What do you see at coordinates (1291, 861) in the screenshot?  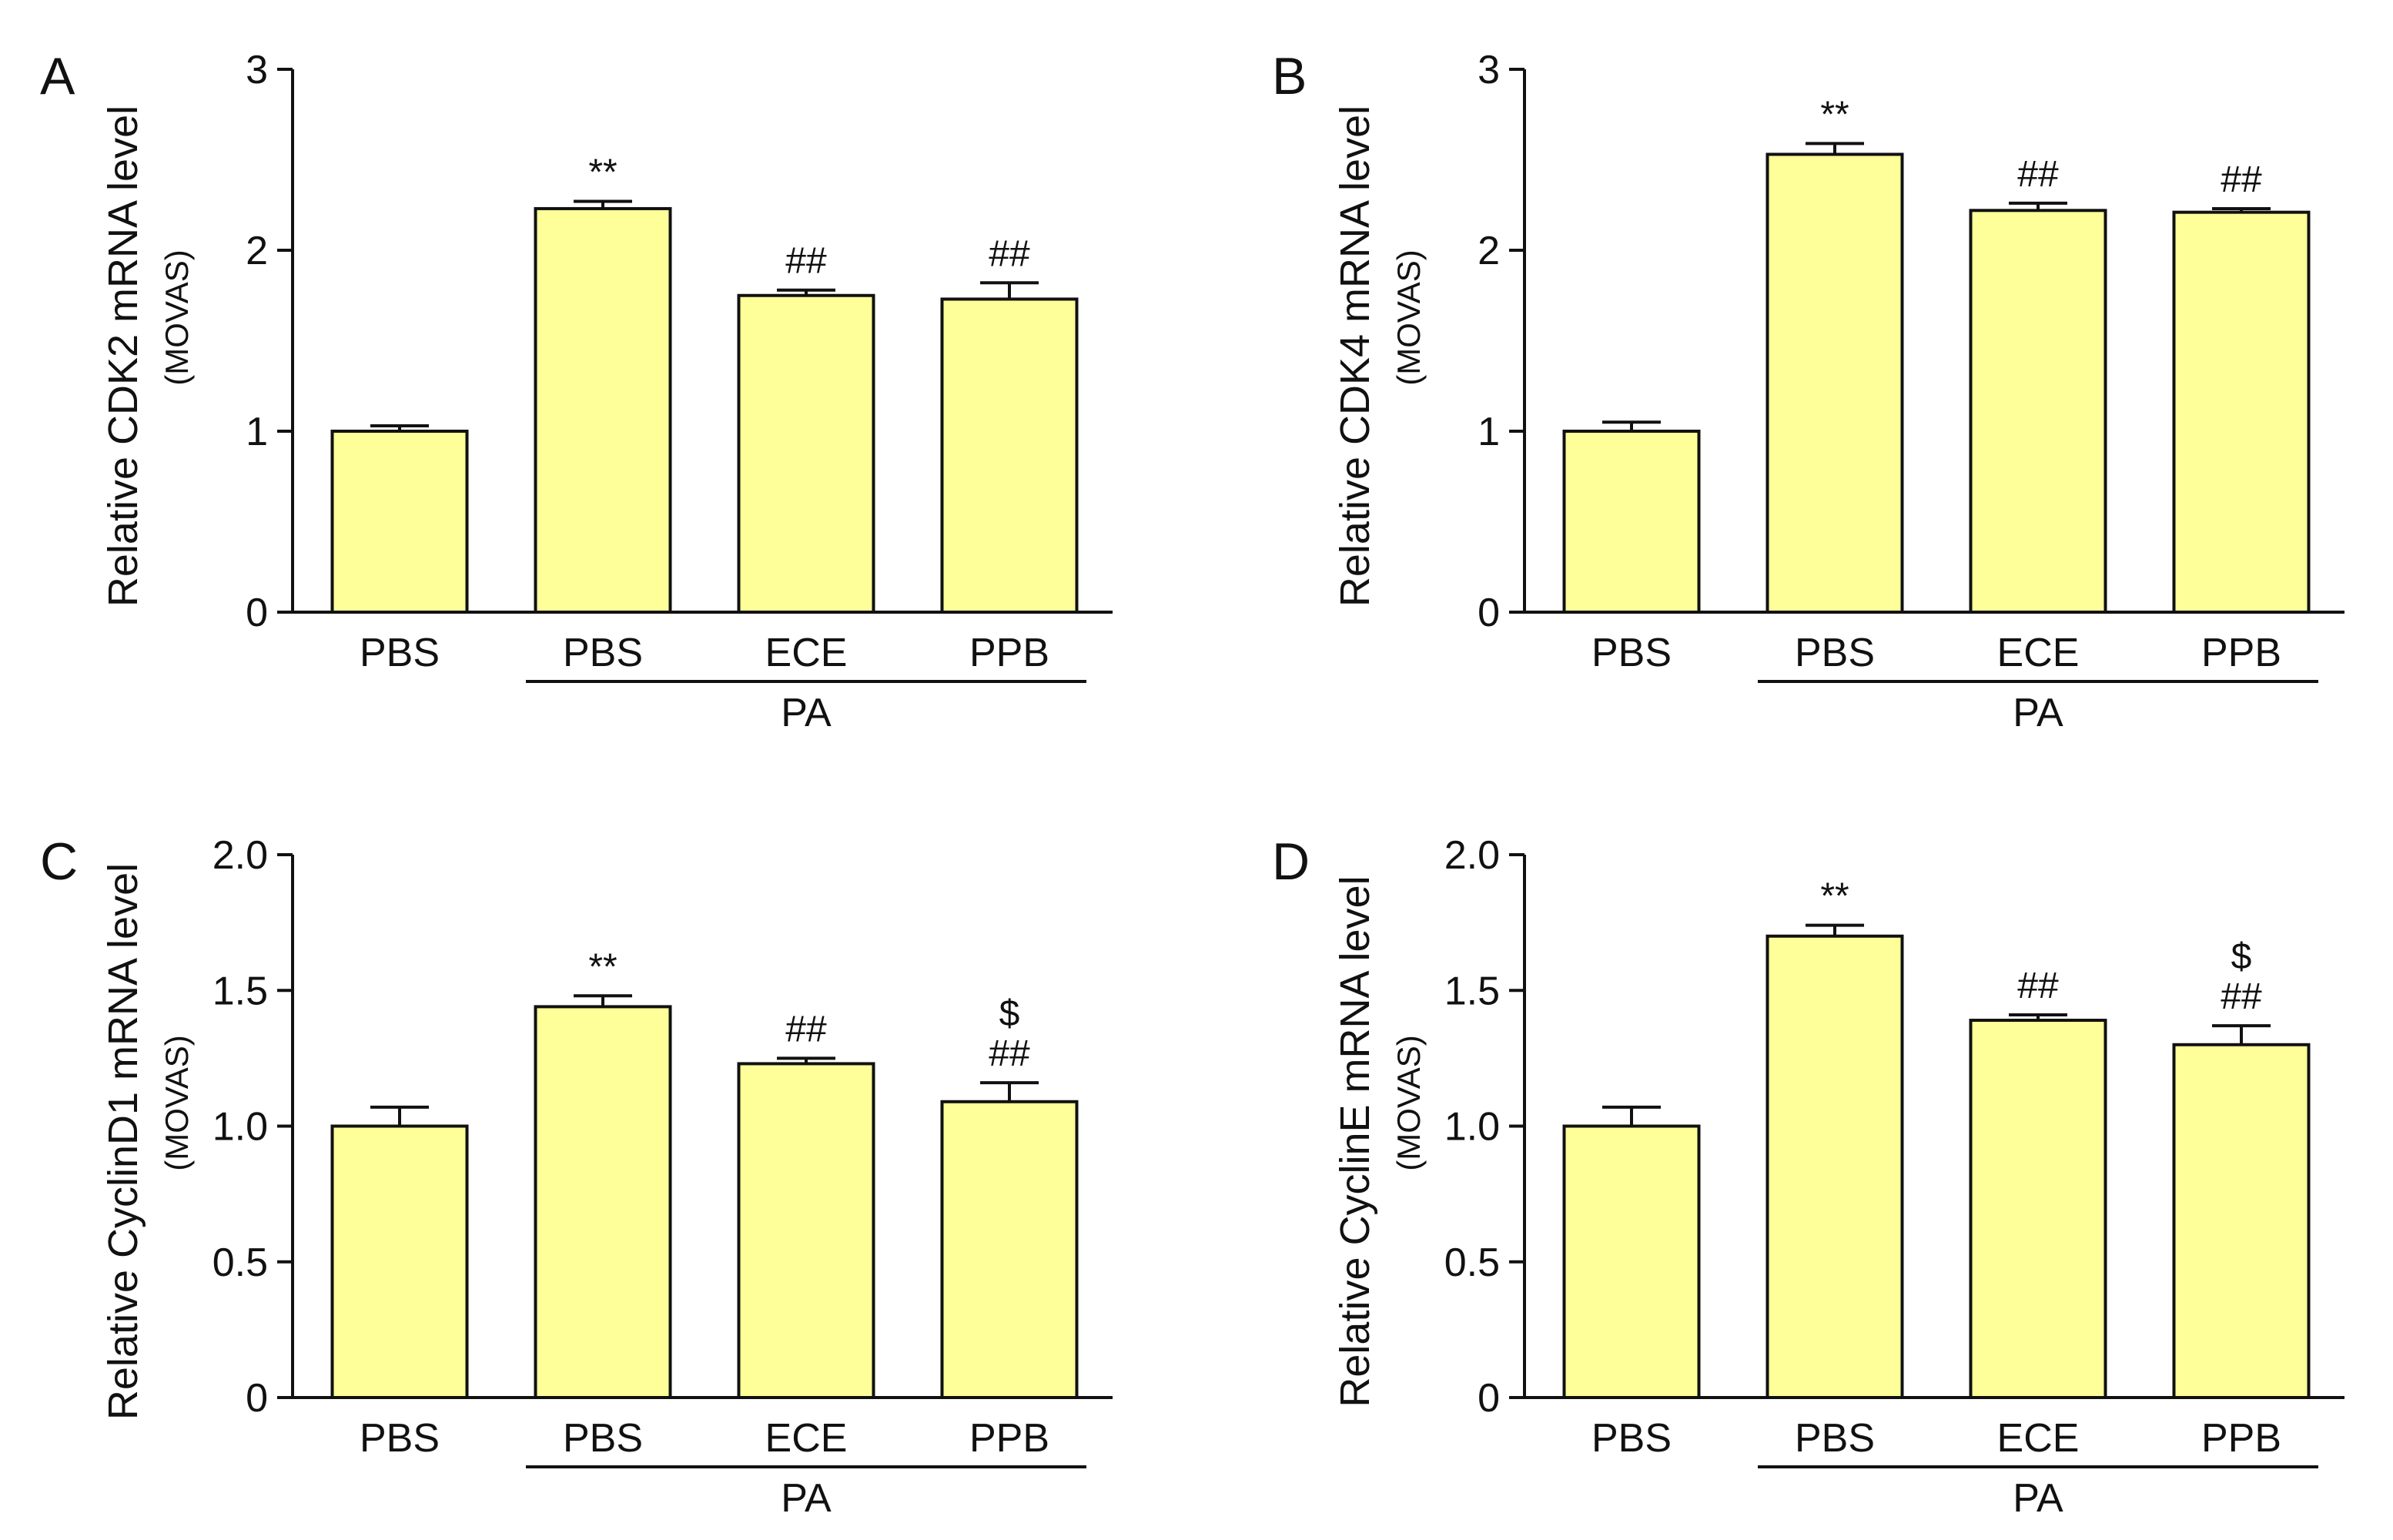 I see `panel-letter: D` at bounding box center [1291, 861].